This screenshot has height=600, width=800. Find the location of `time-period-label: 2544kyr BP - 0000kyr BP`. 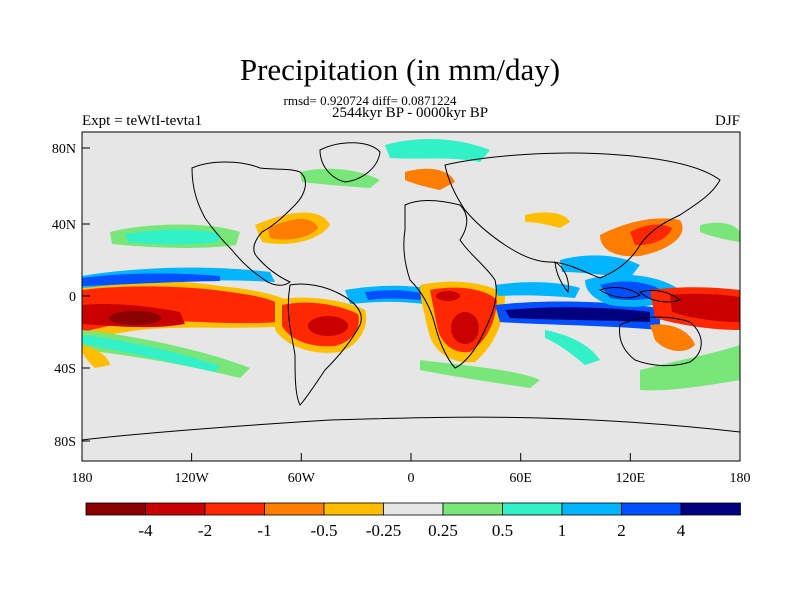

time-period-label: 2544kyr BP - 0000kyr BP is located at coordinates (410, 113).